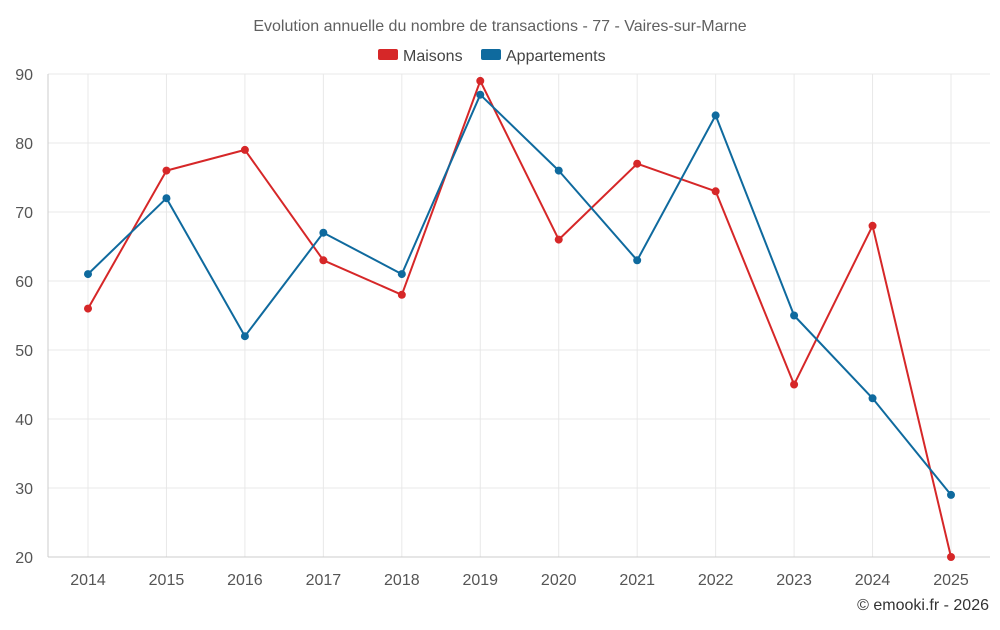 Image resolution: width=1000 pixels, height=630 pixels. What do you see at coordinates (24, 144) in the screenshot?
I see `y-tick-label: 80` at bounding box center [24, 144].